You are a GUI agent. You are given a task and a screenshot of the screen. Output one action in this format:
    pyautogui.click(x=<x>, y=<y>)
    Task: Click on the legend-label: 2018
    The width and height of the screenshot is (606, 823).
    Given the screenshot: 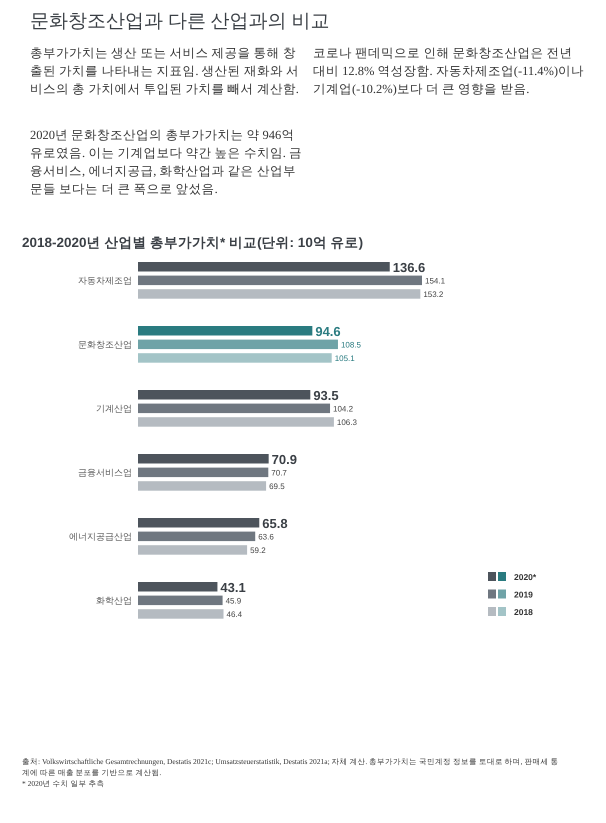 What is the action you would take?
    pyautogui.click(x=524, y=612)
    